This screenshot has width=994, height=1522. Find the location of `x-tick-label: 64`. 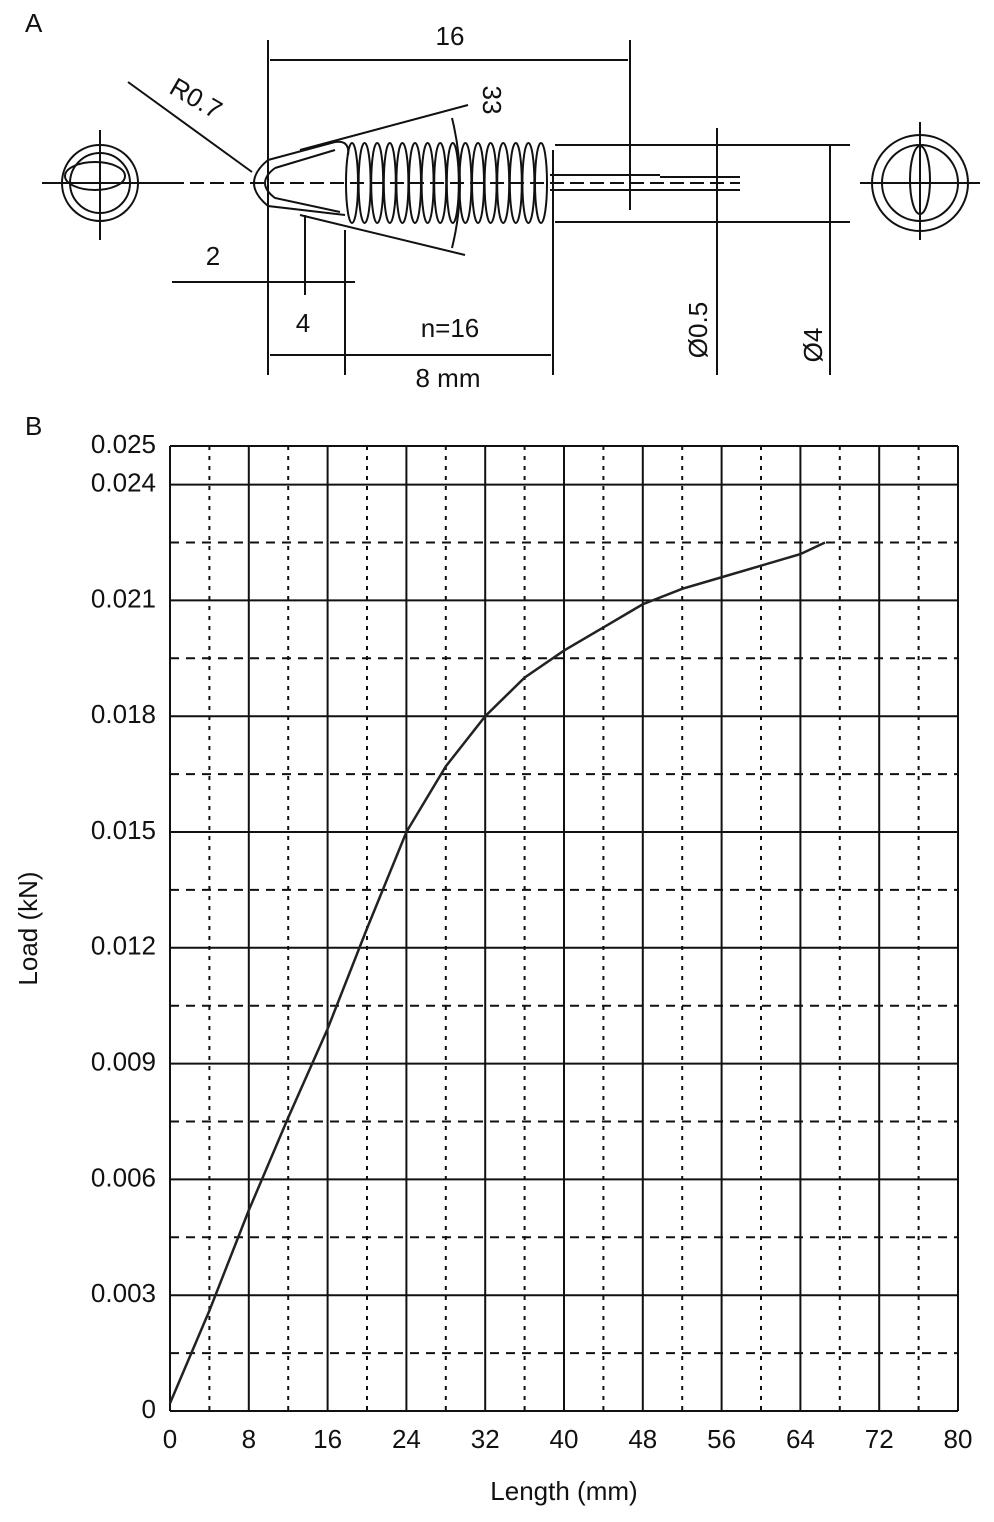

x-tick-label: 64 is located at coordinates (800, 1439).